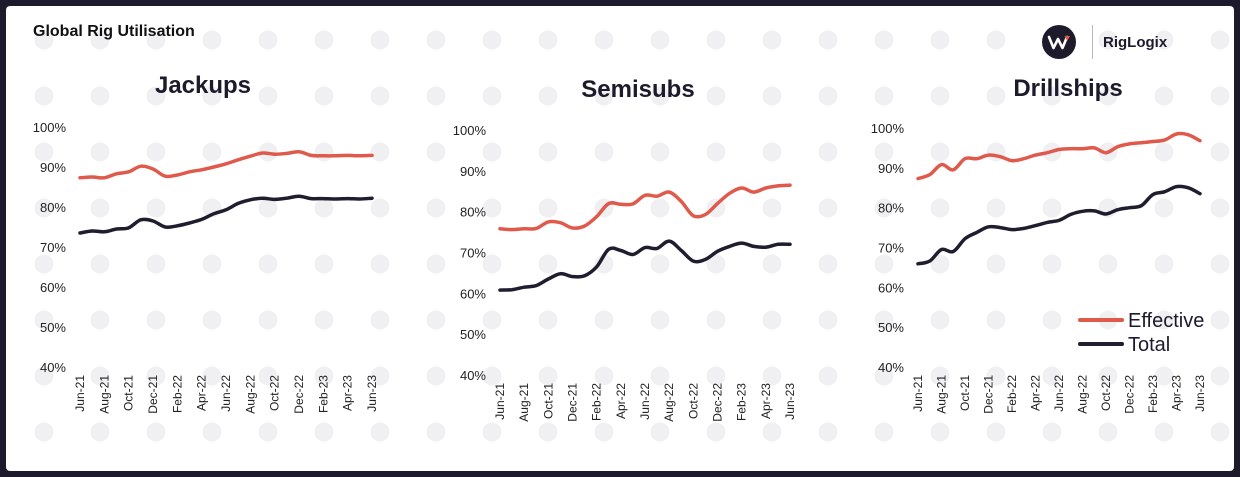 Image resolution: width=1240 pixels, height=477 pixels. What do you see at coordinates (1166, 321) in the screenshot?
I see `legend-effective-label: Effective` at bounding box center [1166, 321].